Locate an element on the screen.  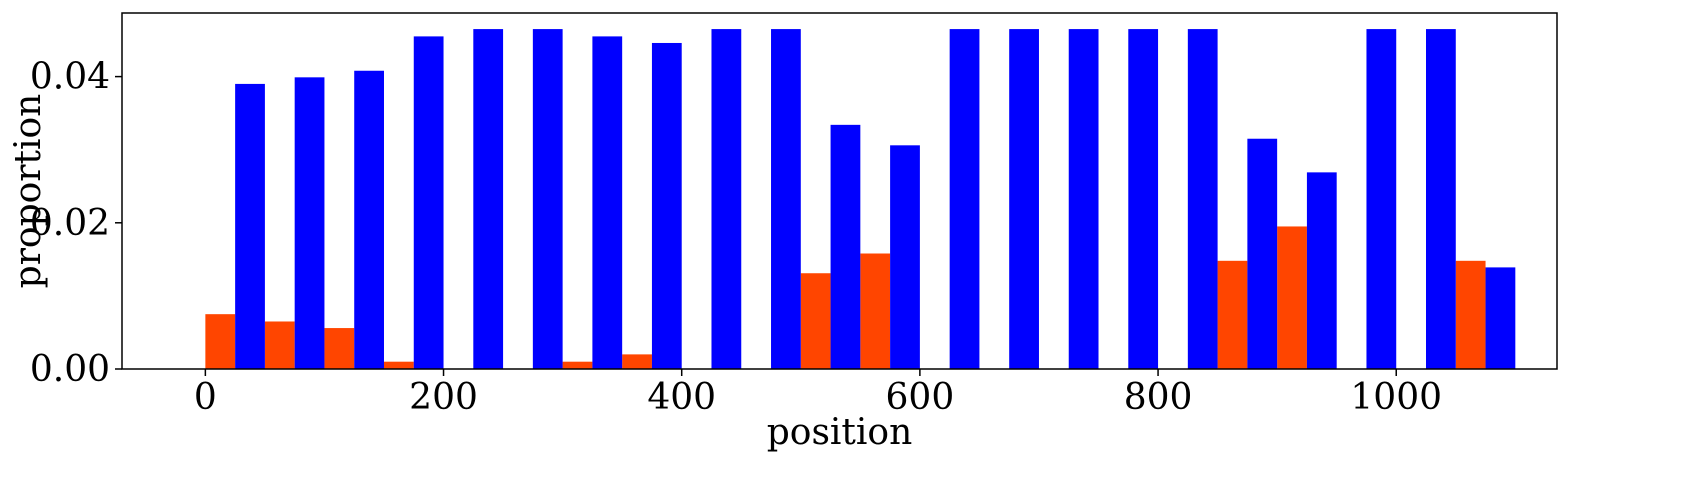
y-tick-label: 0.02 is located at coordinates (70, 223).